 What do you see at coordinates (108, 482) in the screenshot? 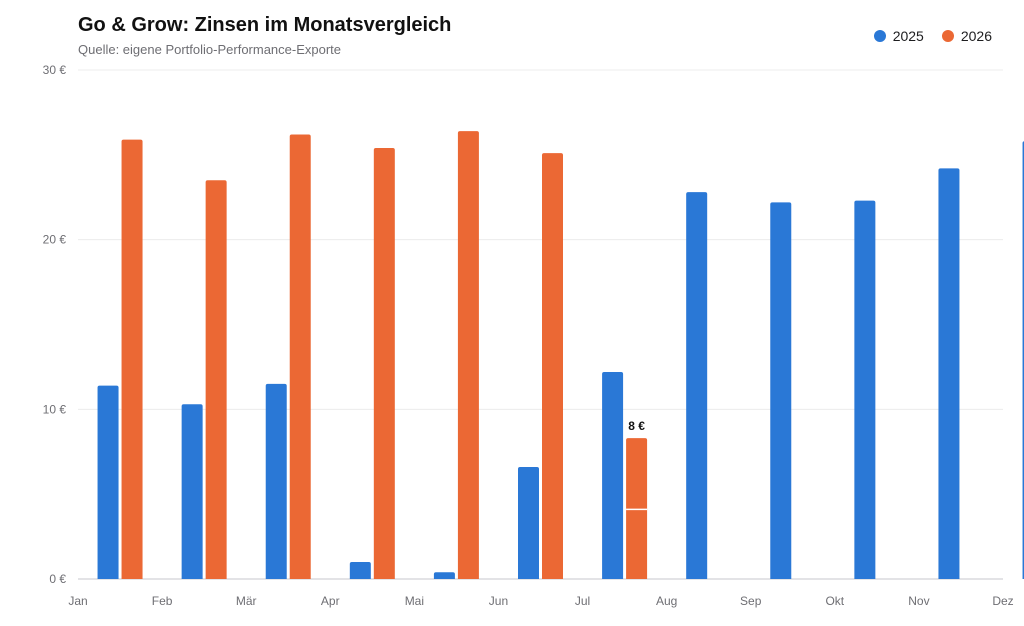
I see `bar-2025-Jan` at bounding box center [108, 482].